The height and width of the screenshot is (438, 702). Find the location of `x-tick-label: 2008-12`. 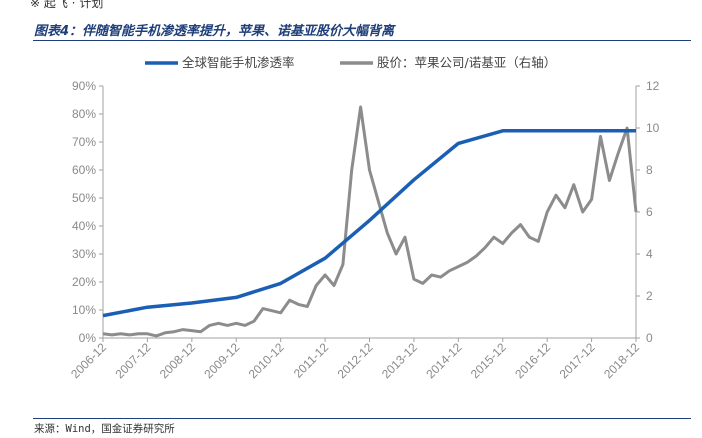

x-tick-label: 2008-12 is located at coordinates (177, 360).